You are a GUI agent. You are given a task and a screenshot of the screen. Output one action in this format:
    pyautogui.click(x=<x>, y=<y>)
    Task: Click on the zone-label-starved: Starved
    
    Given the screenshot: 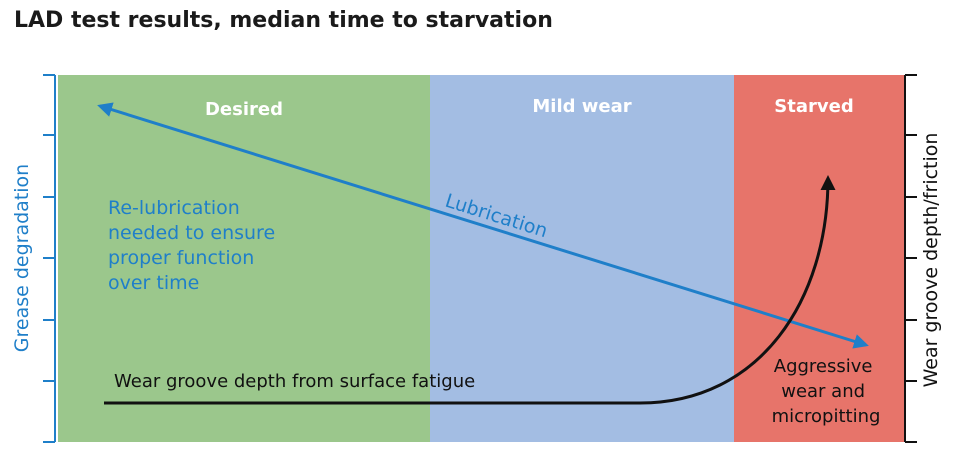 What is the action you would take?
    pyautogui.click(x=813, y=106)
    